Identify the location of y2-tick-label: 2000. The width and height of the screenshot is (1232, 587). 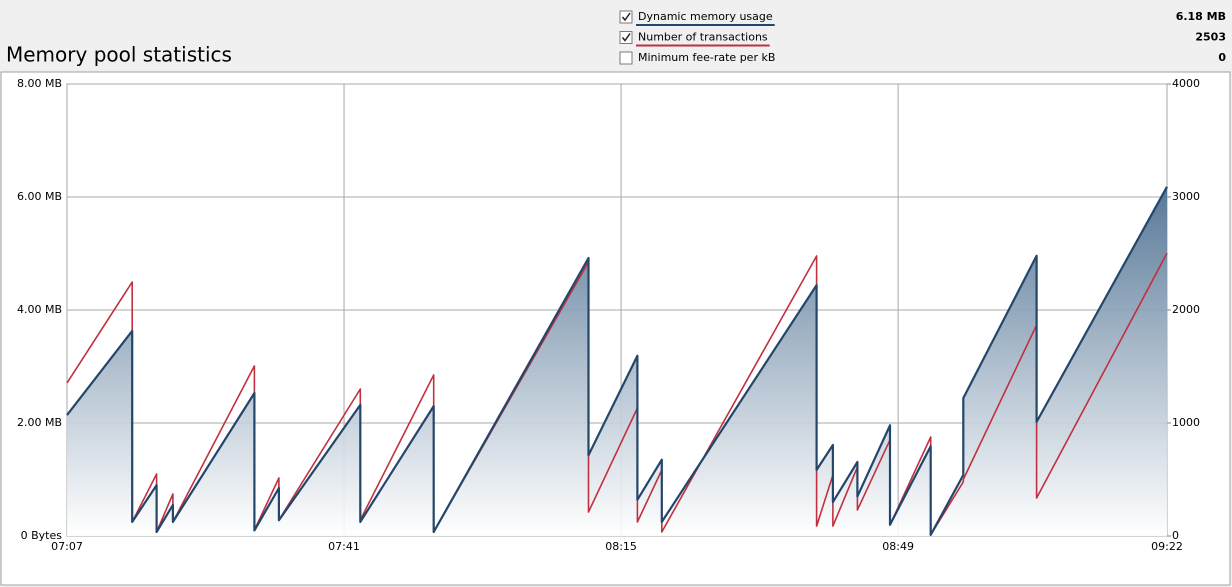
(1186, 309).